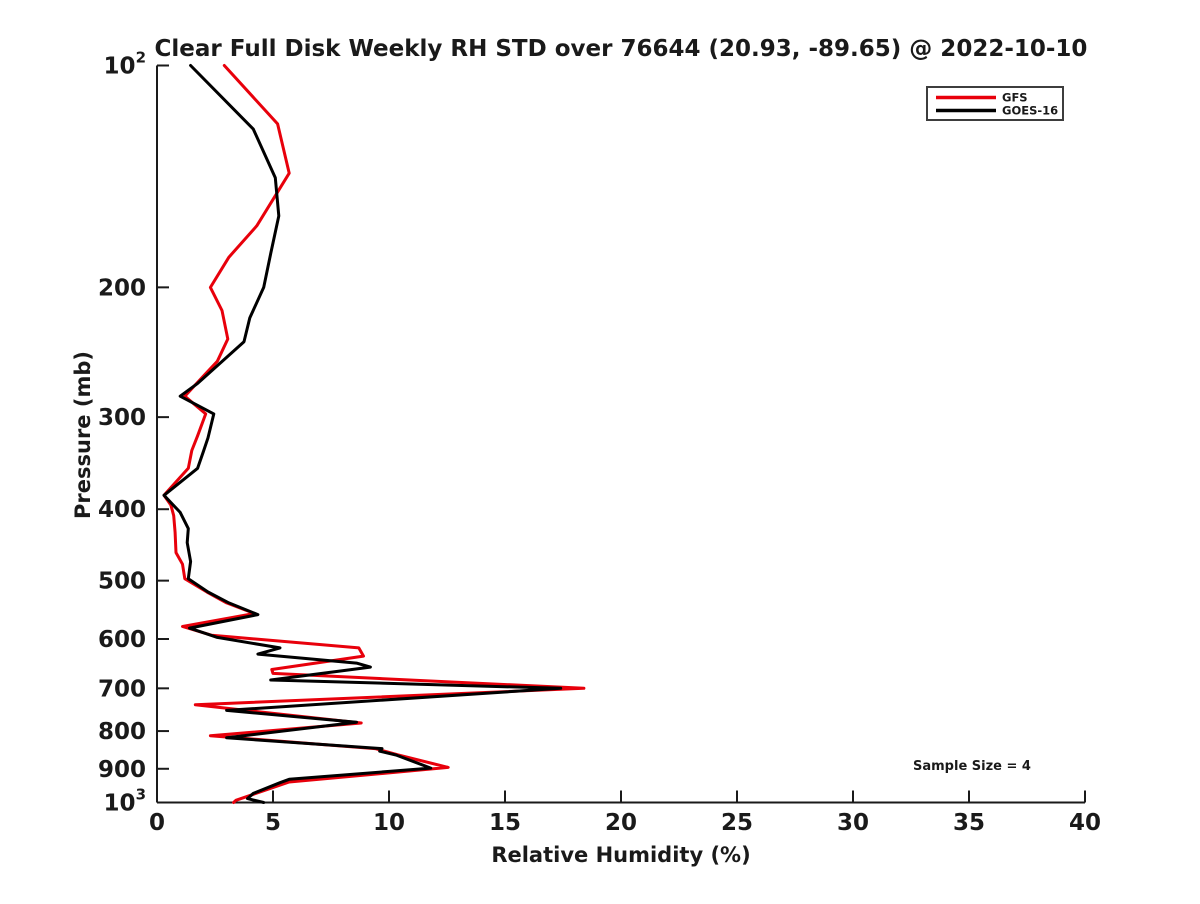 Image resolution: width=1200 pixels, height=904 pixels. I want to click on x-tick-label: 10, so click(389, 823).